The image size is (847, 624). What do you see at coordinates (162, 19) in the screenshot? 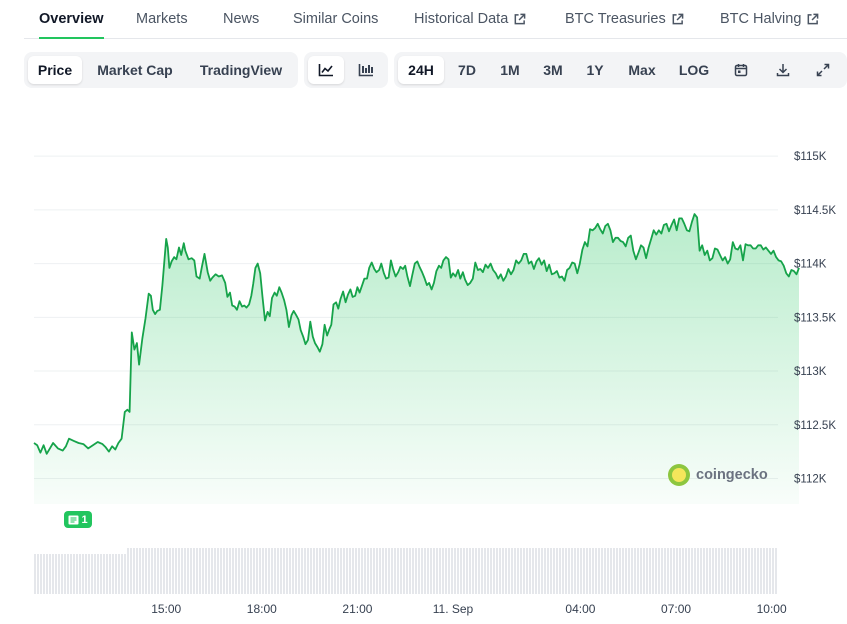
I see `tab-markets: Markets` at bounding box center [162, 19].